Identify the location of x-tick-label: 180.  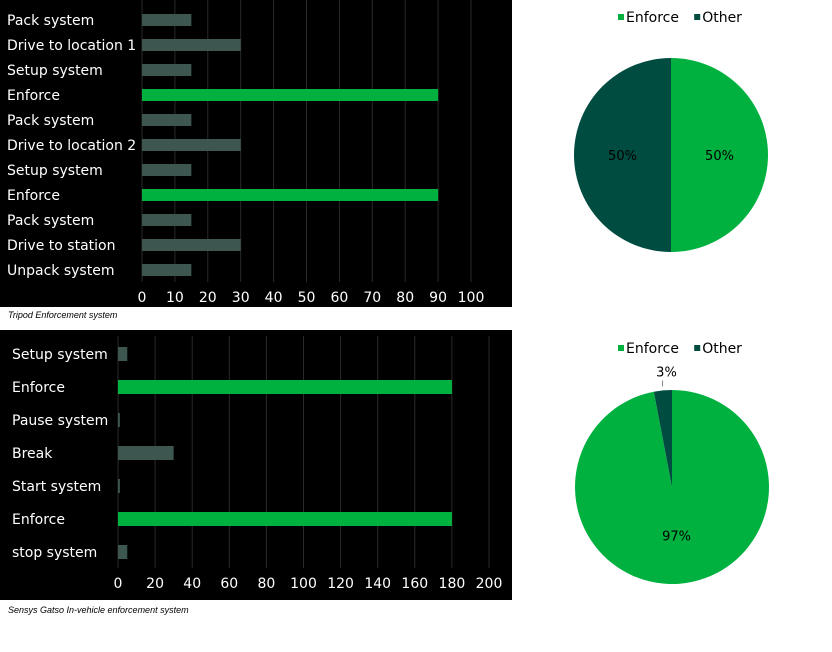
(452, 584).